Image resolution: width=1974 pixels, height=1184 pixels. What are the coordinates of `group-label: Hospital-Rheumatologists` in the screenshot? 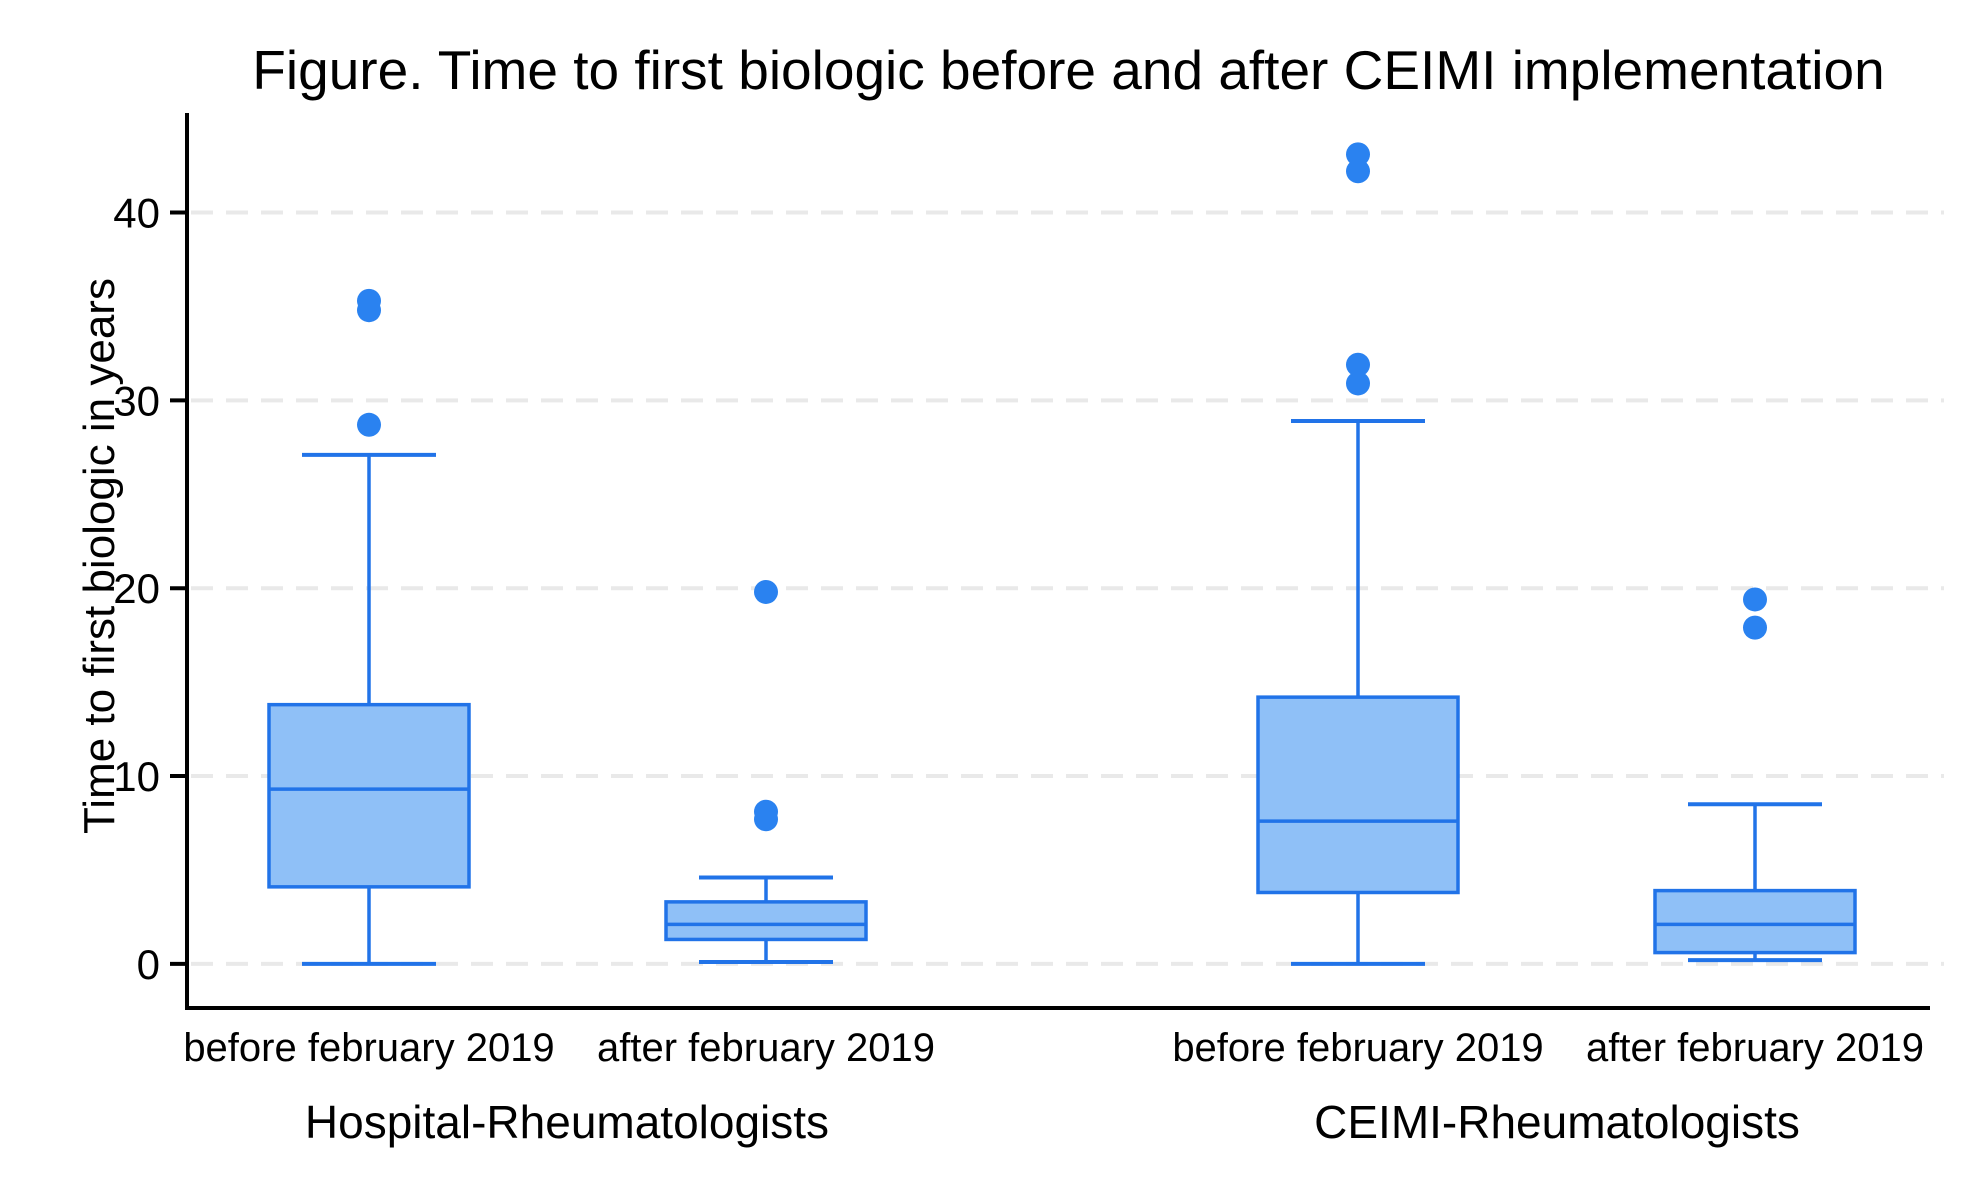 It's located at (567, 1122).